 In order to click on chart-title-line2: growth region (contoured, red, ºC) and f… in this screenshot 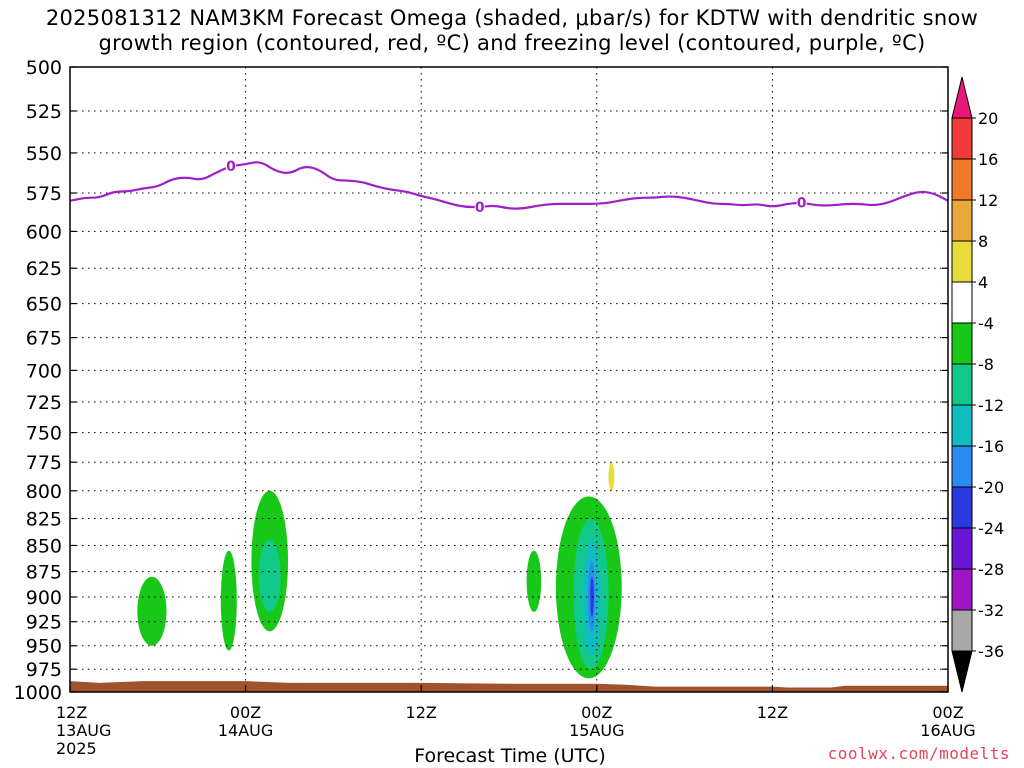, I will do `click(512, 43)`.